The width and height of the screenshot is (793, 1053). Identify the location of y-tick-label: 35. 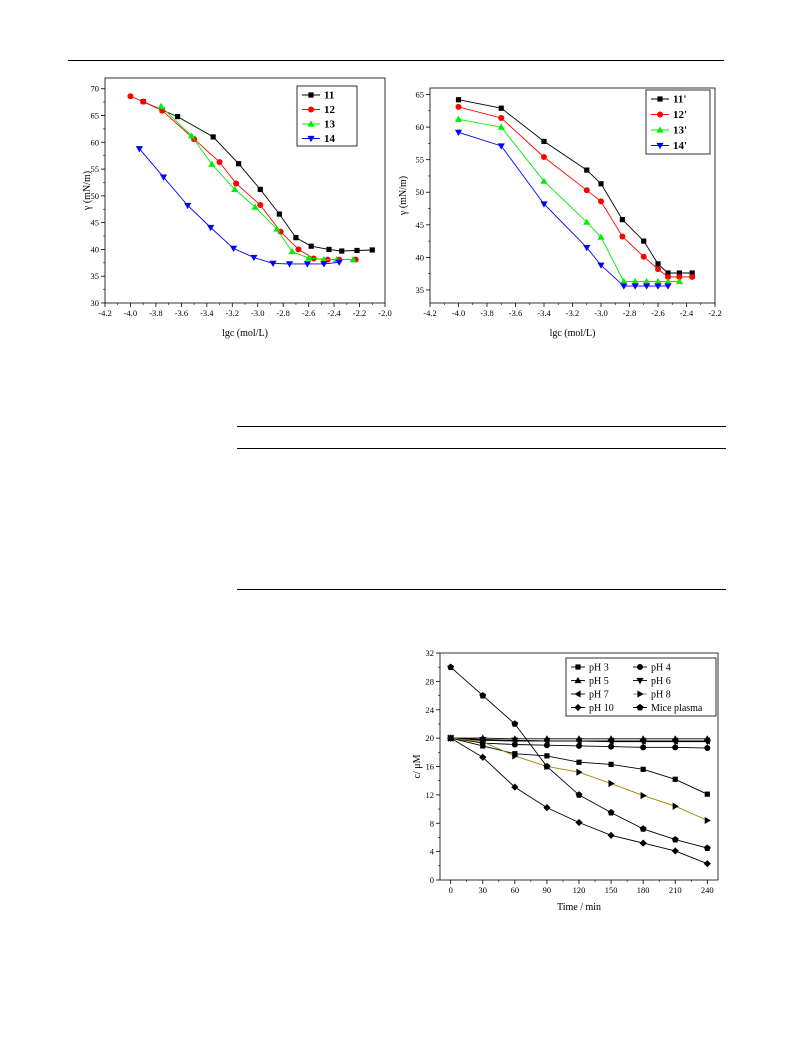
(420, 290).